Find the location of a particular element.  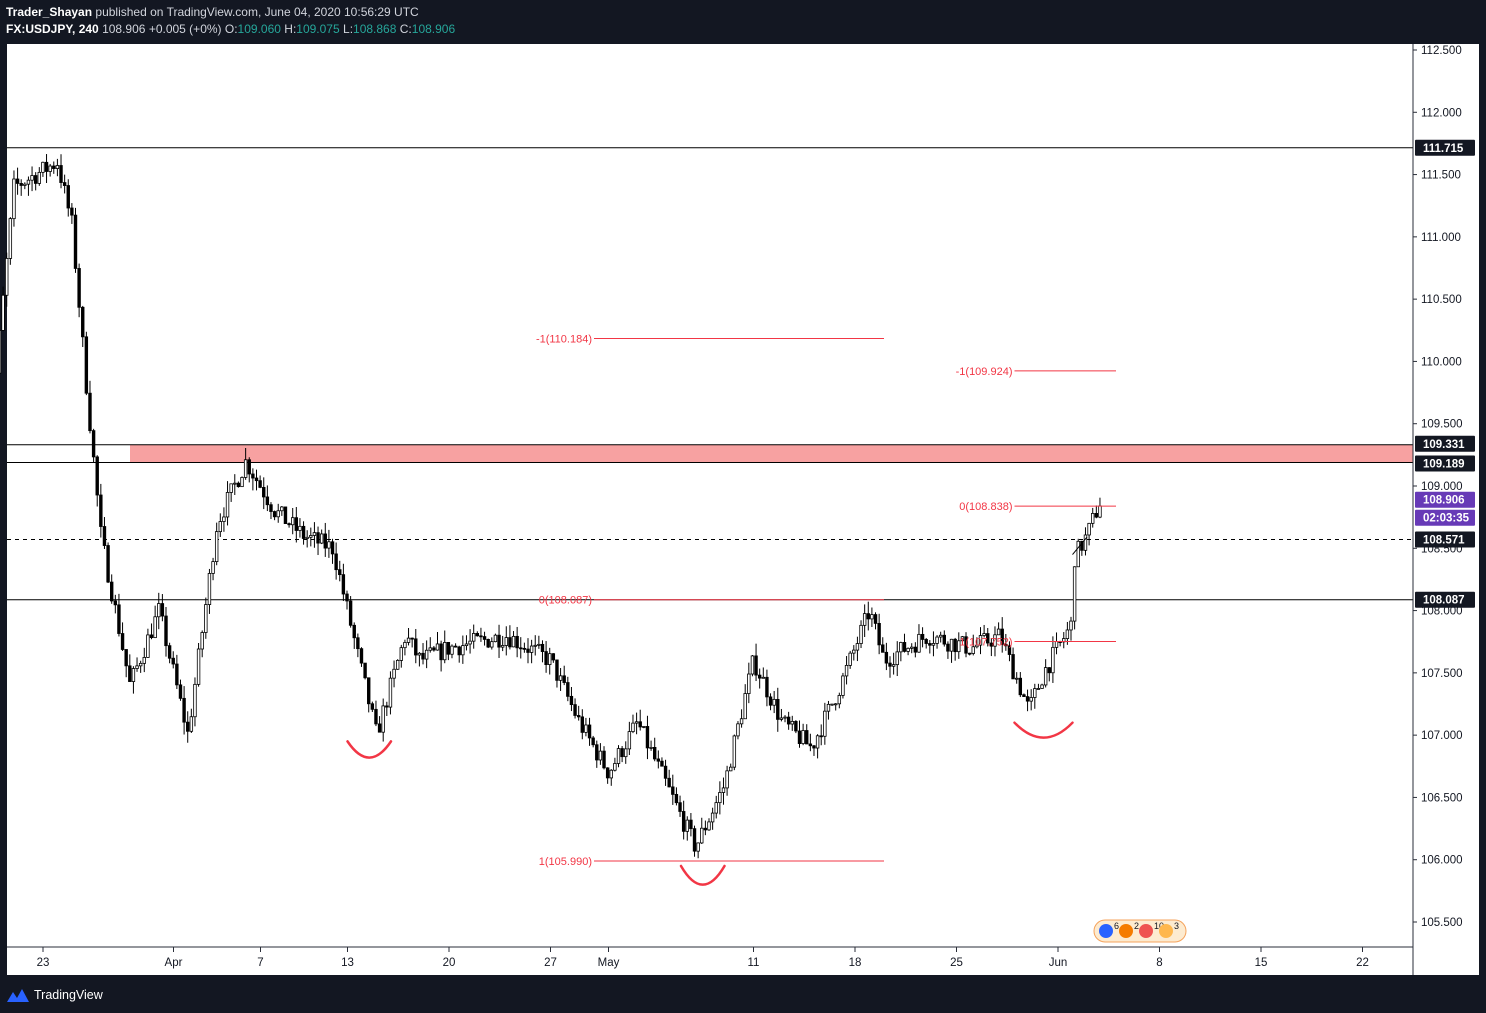

interval-label: 240 is located at coordinates (88, 29).